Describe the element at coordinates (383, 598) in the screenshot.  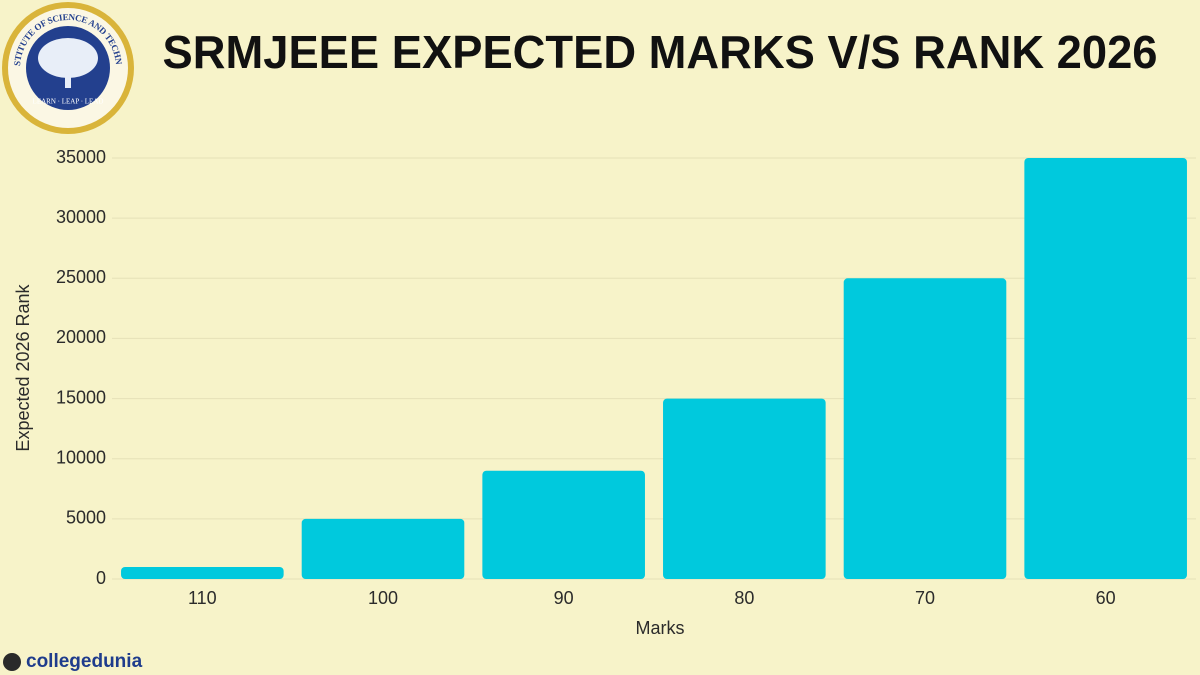
I see `x-tick-label: 100` at that location.